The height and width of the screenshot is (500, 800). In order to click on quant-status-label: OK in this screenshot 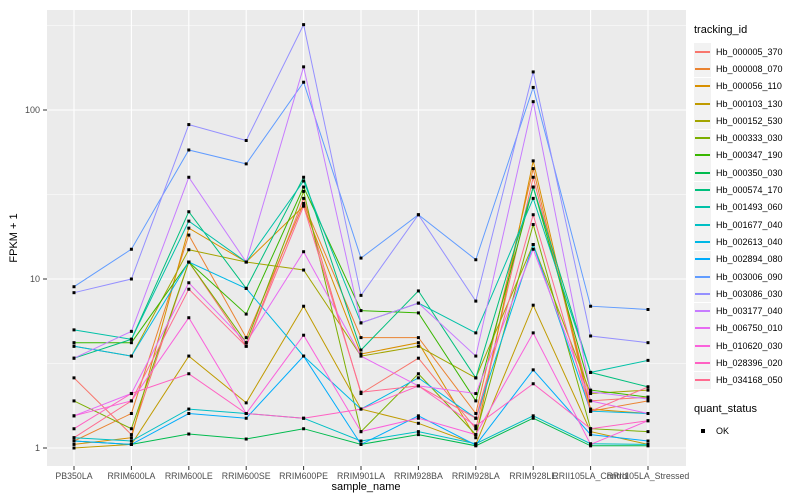, I will do `click(723, 430)`.